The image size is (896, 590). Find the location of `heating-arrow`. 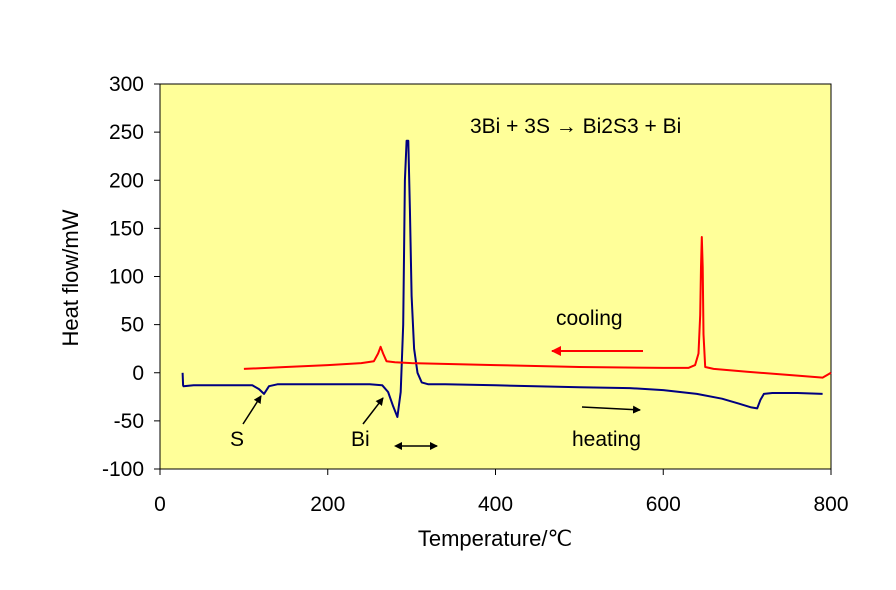

heating-arrow is located at coordinates (611, 409).